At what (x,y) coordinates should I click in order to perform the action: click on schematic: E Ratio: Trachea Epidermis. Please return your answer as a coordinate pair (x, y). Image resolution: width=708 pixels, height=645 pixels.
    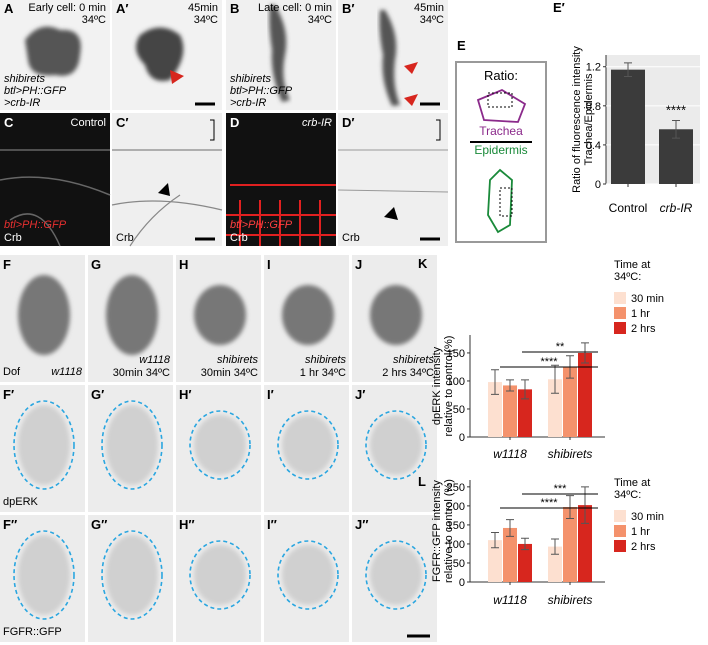
    Looking at the image, I should click on (501, 140).